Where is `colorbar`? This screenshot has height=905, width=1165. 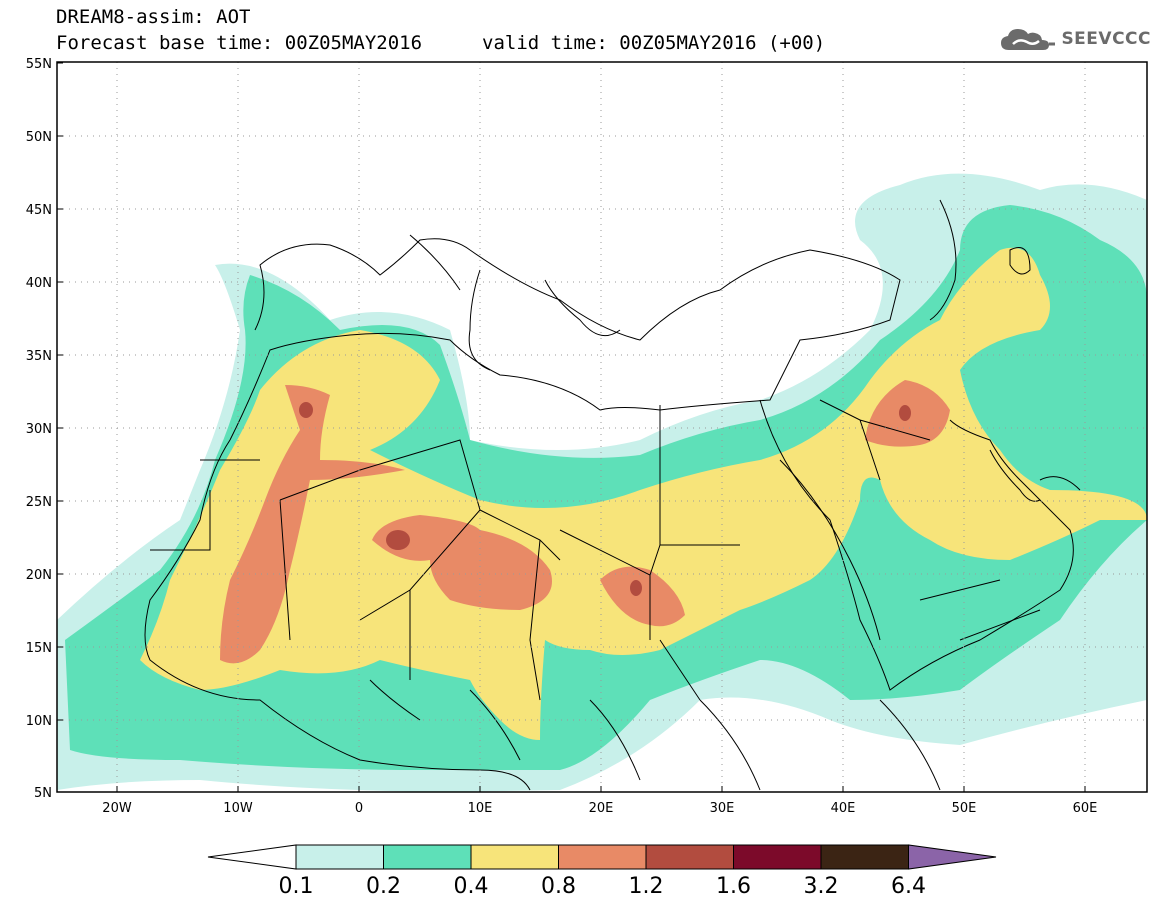
colorbar is located at coordinates (602, 857).